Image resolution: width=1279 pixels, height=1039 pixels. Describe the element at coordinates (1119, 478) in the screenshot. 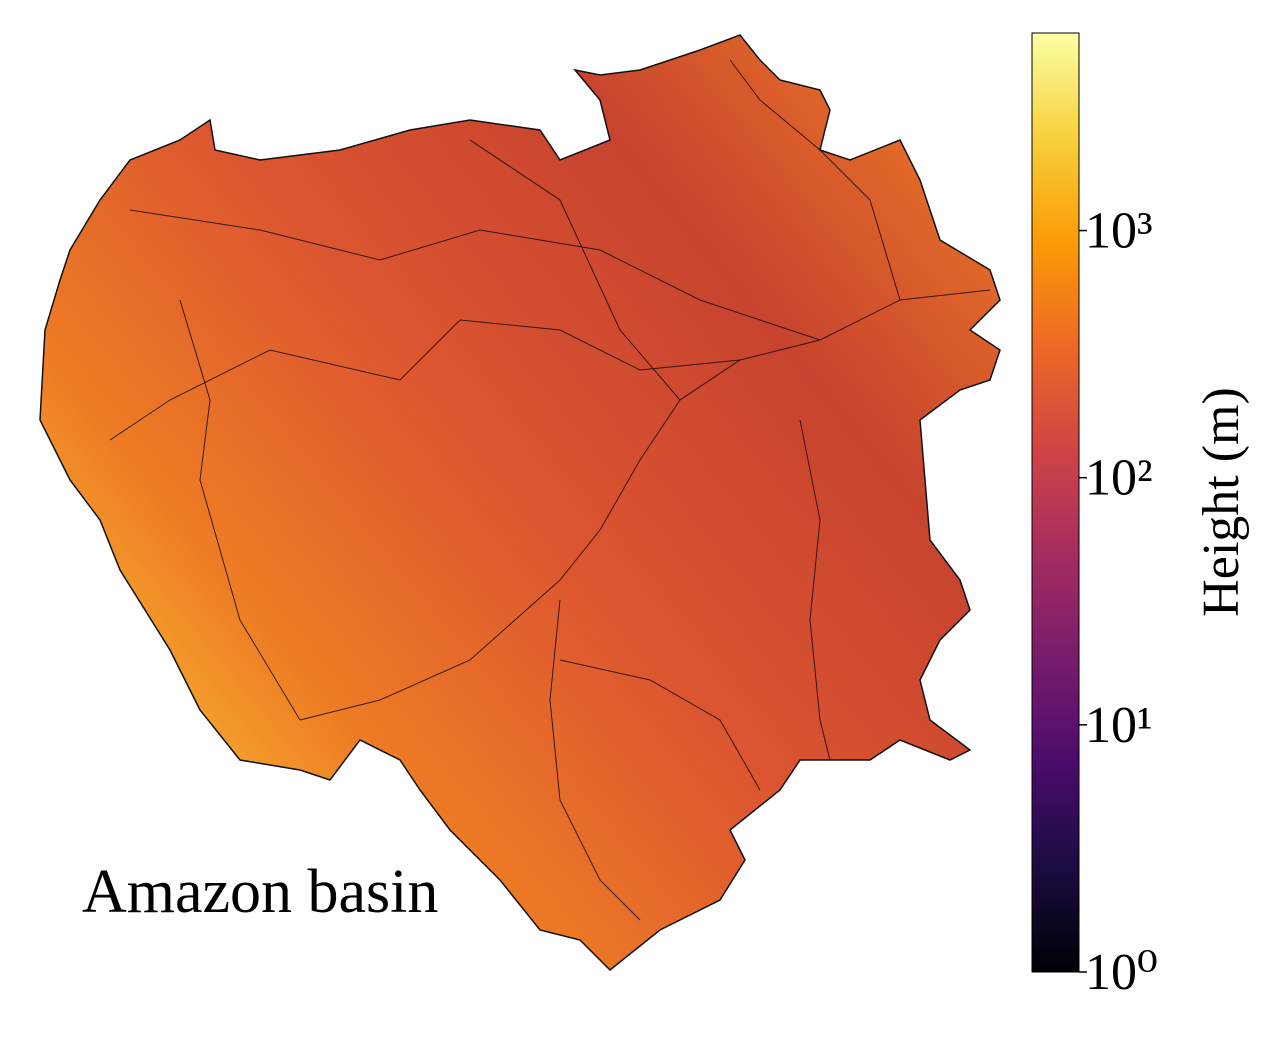

I see `tick-label: 10²` at that location.